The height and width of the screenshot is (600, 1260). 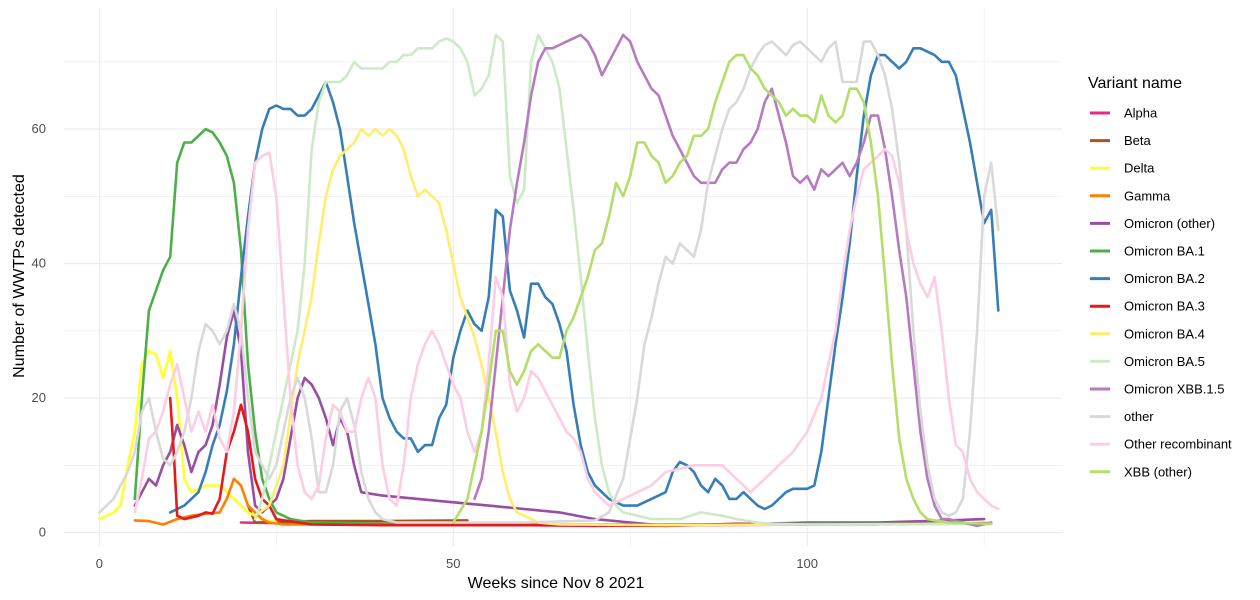 What do you see at coordinates (19, 276) in the screenshot?
I see `y-axis-title: Number of WWTPs detected` at bounding box center [19, 276].